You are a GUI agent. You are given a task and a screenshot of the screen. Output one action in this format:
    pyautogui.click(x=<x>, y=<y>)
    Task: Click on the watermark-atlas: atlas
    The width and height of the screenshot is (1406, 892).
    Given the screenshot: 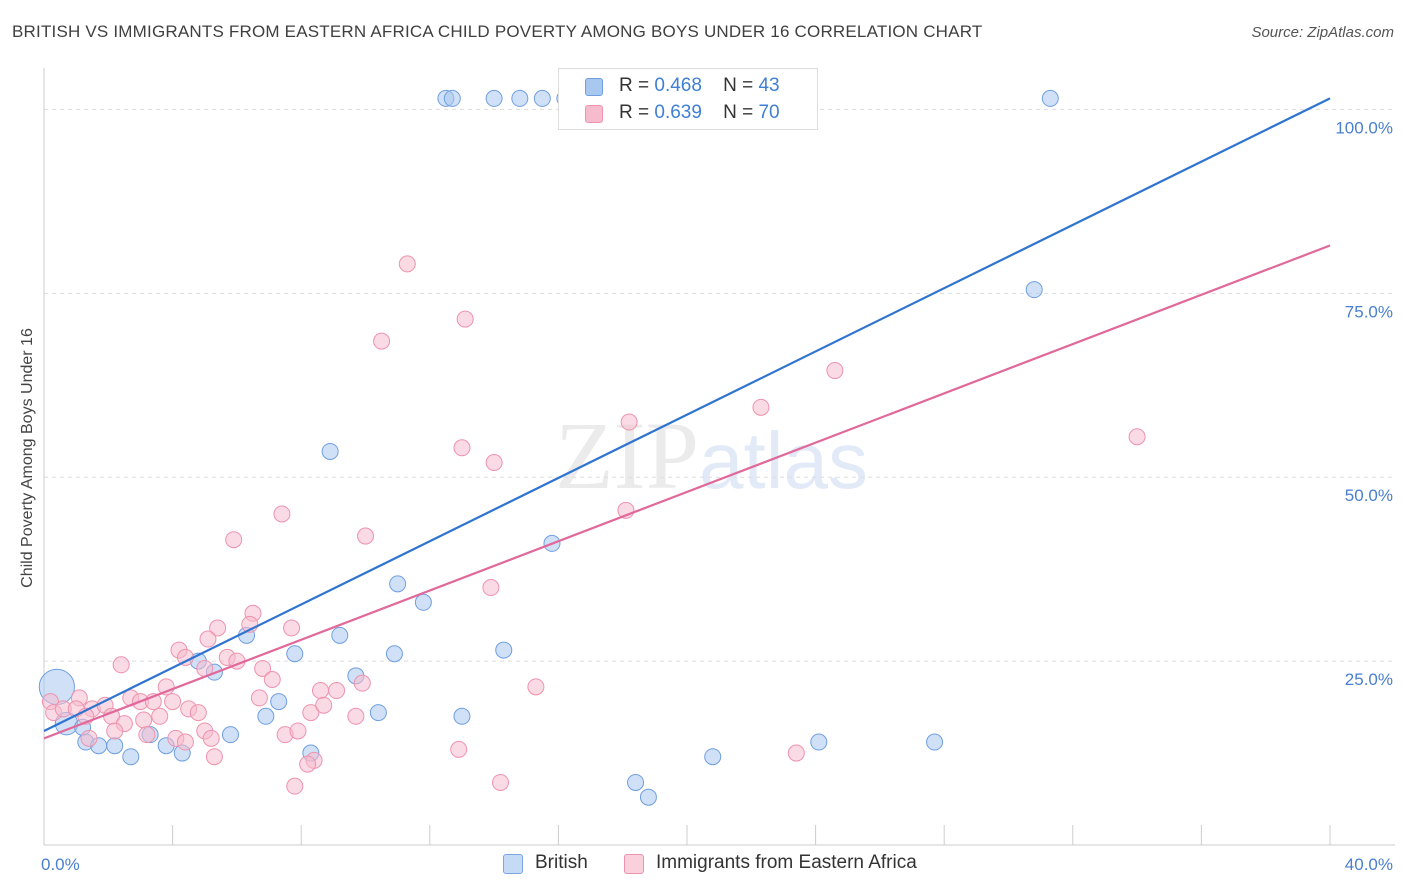 What is the action you would take?
    pyautogui.click(x=783, y=460)
    